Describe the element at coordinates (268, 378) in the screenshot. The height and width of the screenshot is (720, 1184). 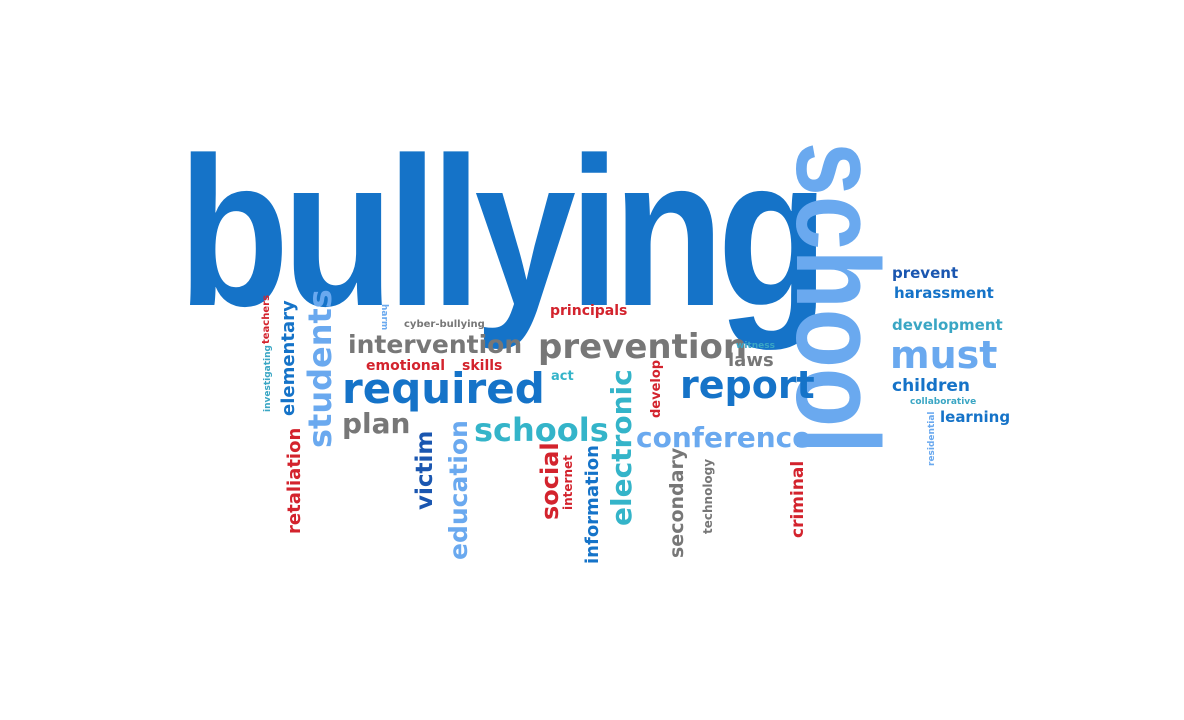
I see `word-investigating: investigating` at that location.